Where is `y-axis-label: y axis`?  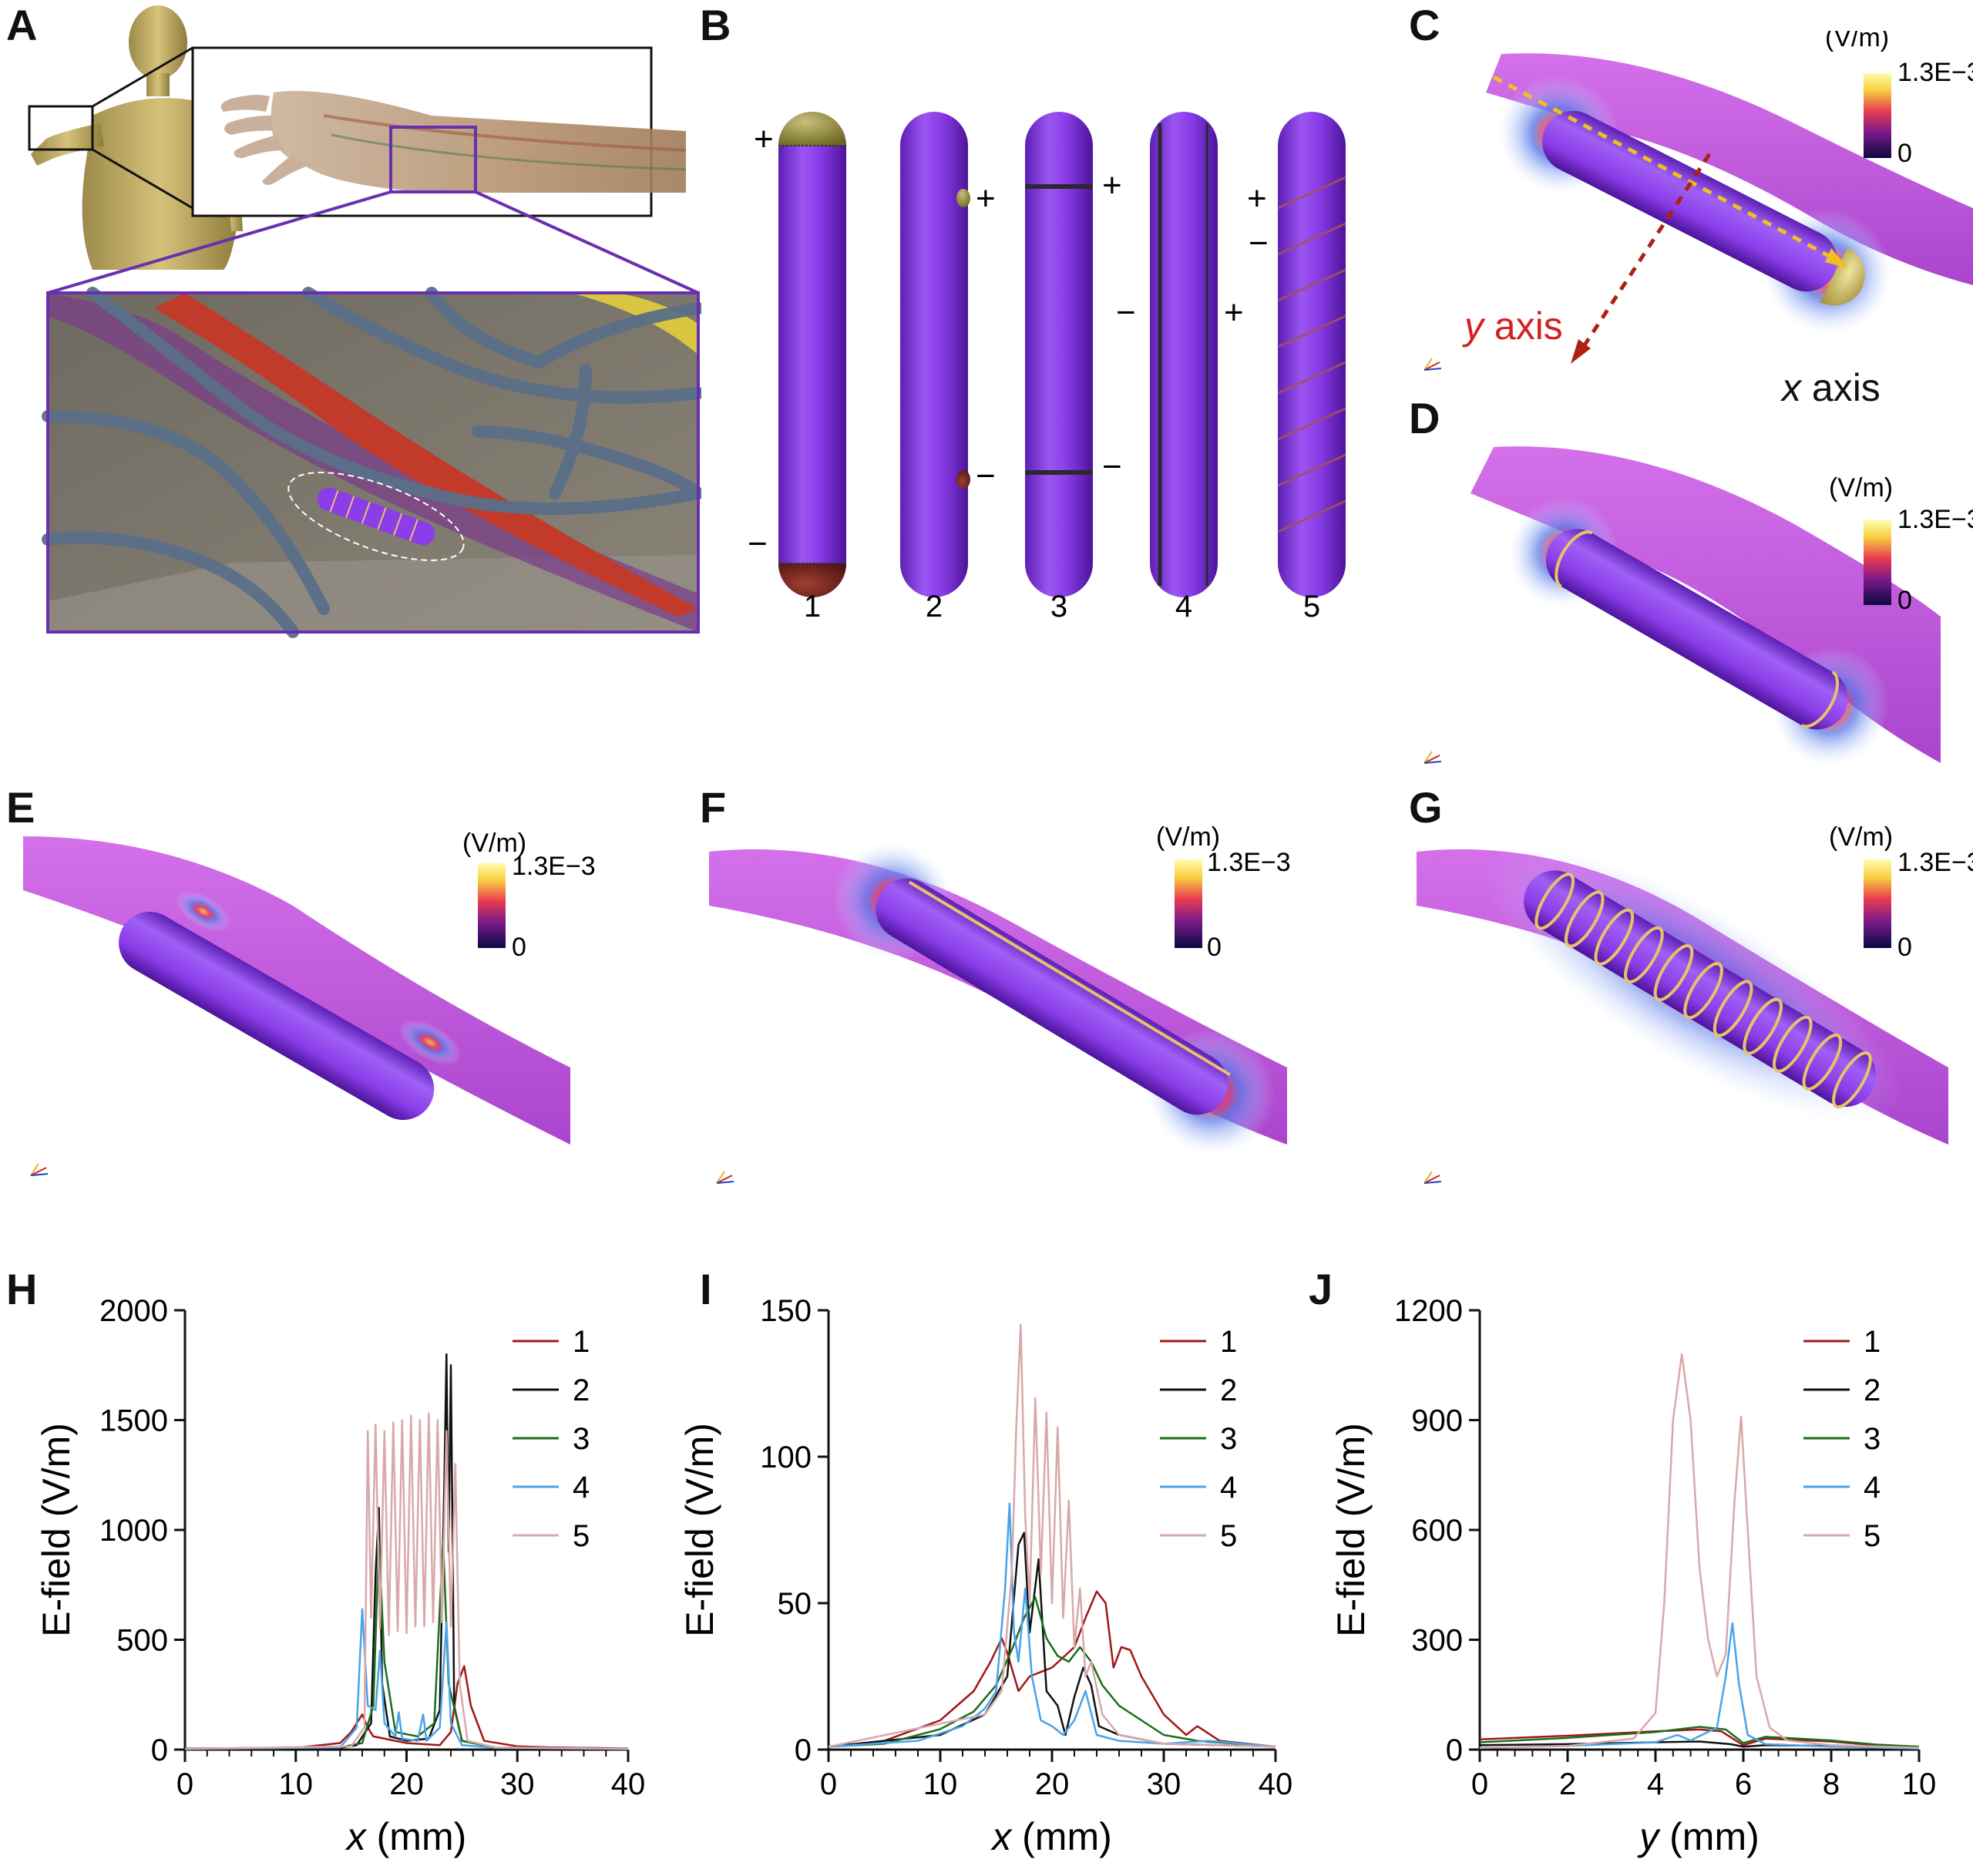
y-axis-label: y axis is located at coordinates (1512, 326).